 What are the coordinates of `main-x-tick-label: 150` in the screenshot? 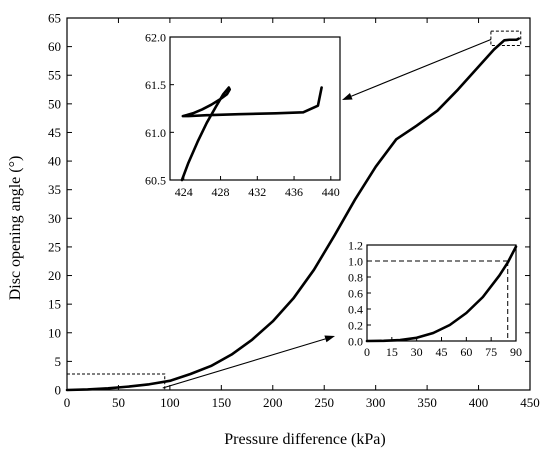 It's located at (222, 402).